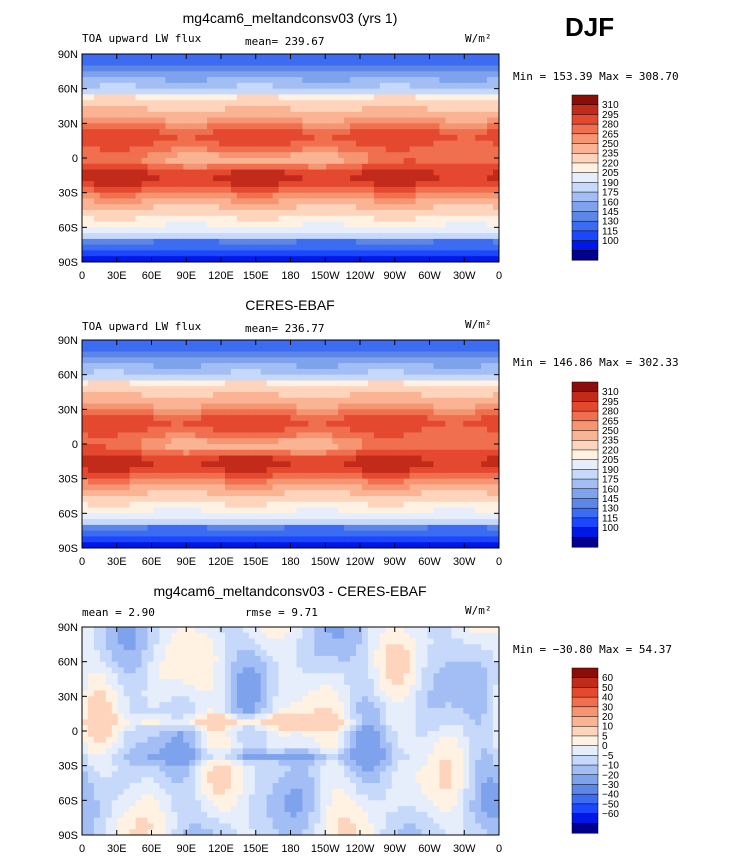 This screenshot has width=732, height=865. I want to click on y-tick-label: 60N, so click(68, 90).